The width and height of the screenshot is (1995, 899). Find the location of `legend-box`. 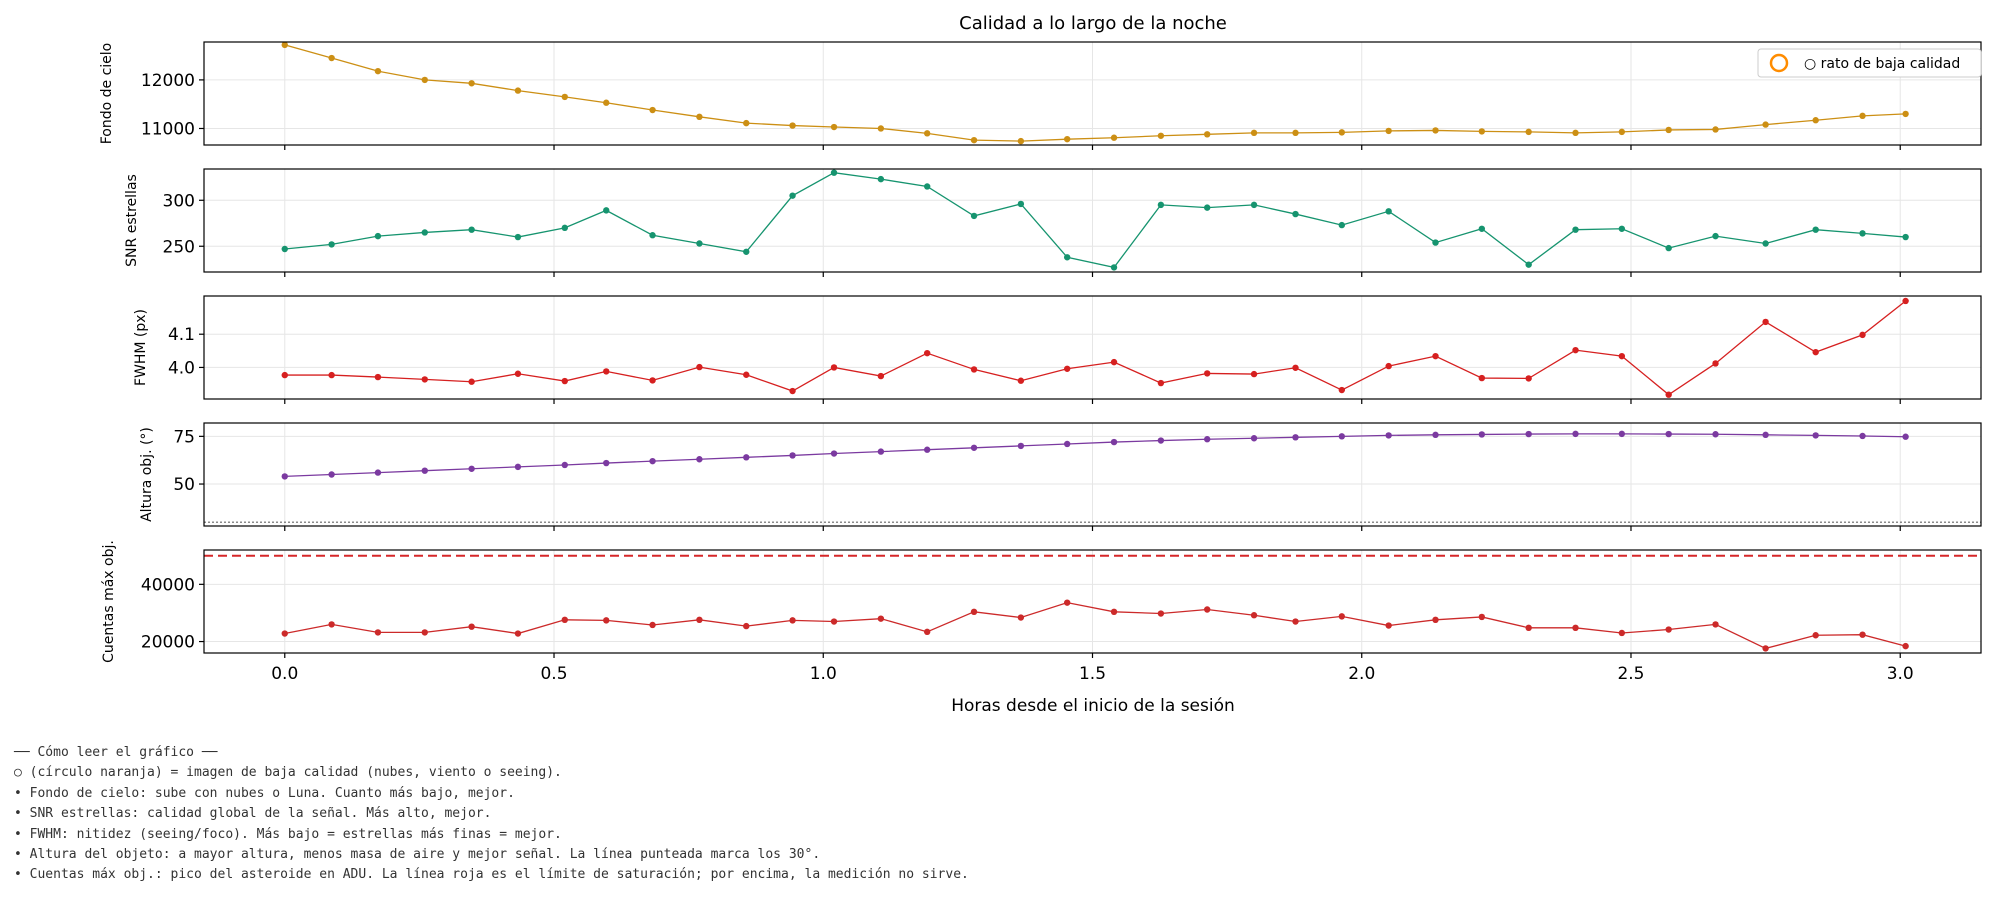

legend-box is located at coordinates (1869, 63).